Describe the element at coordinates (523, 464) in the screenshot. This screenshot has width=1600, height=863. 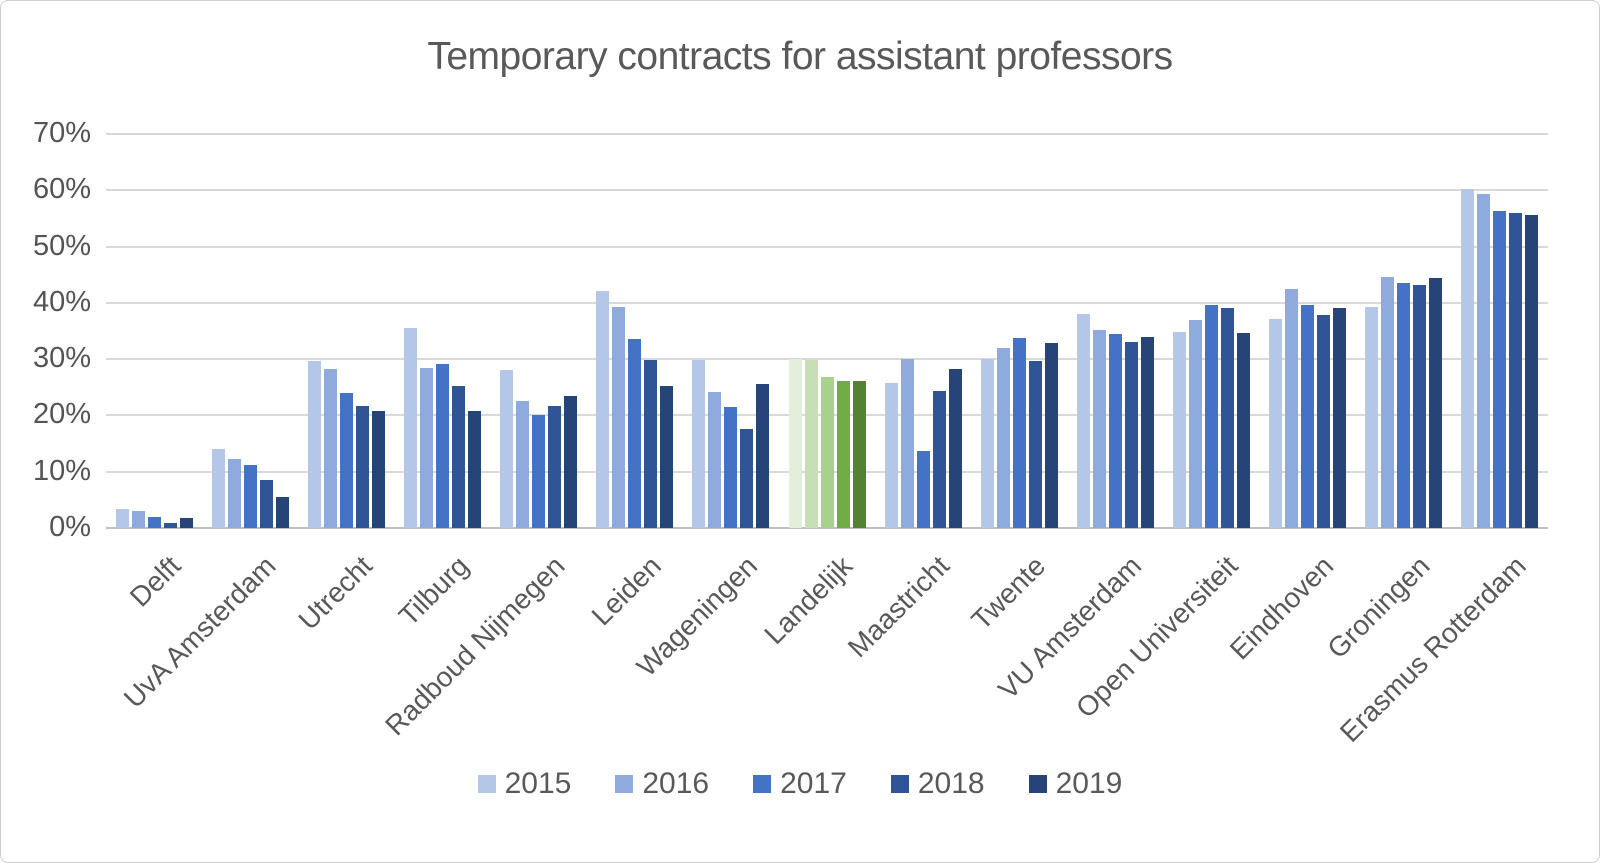
I see `bar-radboud-nijmegen-2016` at that location.